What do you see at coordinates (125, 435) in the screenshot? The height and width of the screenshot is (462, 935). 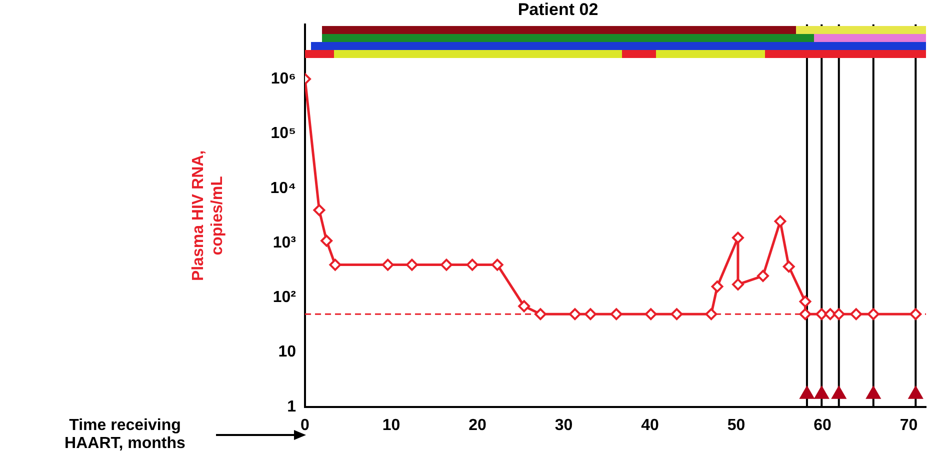 I see `text: Time receiving HAART, months` at bounding box center [125, 435].